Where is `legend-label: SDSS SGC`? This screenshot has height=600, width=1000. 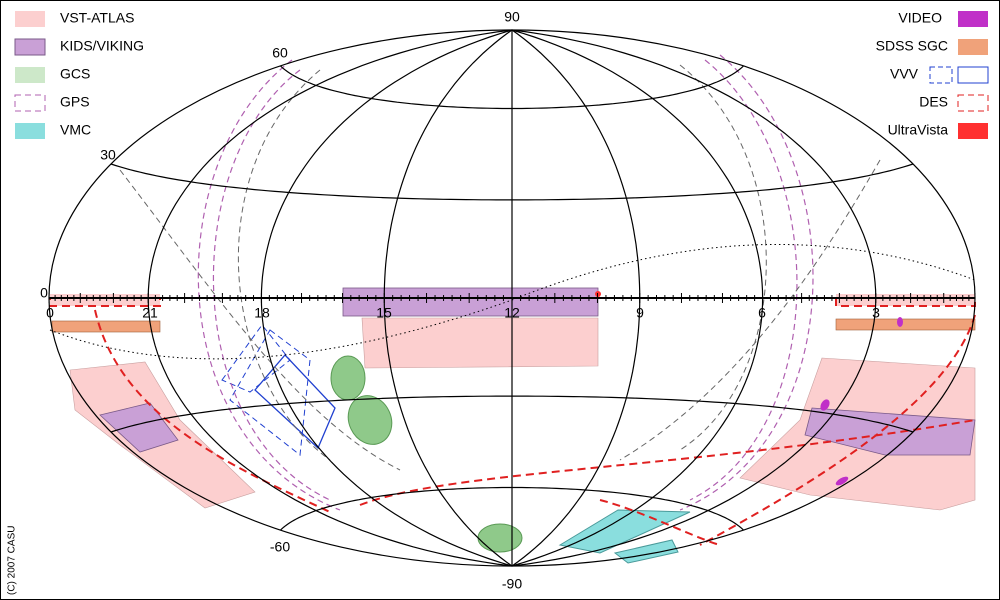
legend-label: SDSS SGC is located at coordinates (912, 46).